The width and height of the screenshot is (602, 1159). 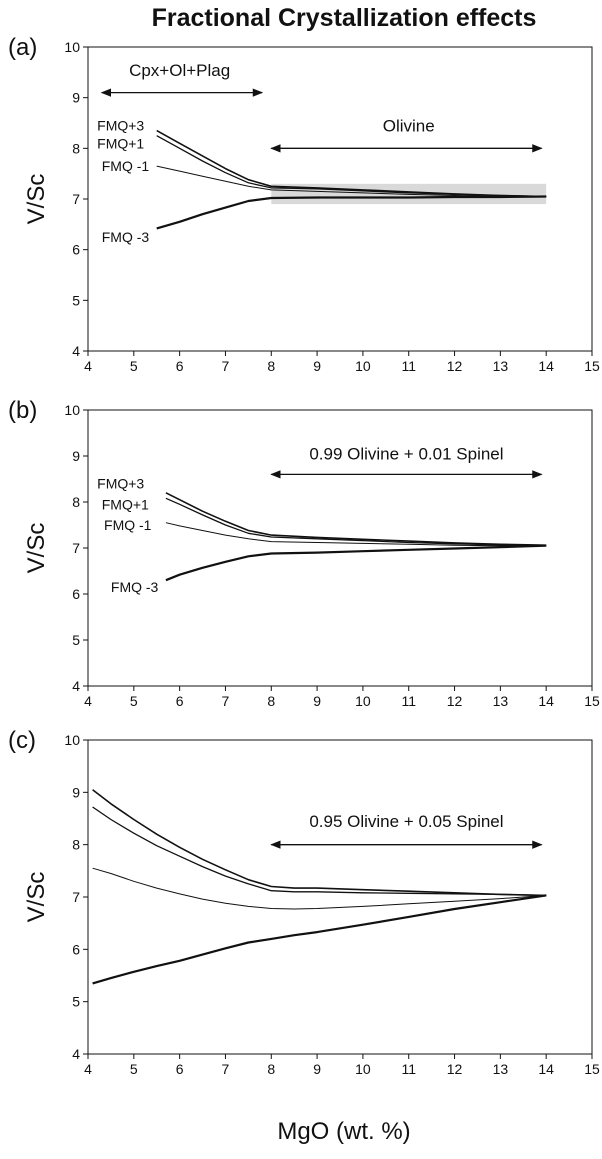 What do you see at coordinates (22, 410) in the screenshot?
I see `panel-label: (b)` at bounding box center [22, 410].